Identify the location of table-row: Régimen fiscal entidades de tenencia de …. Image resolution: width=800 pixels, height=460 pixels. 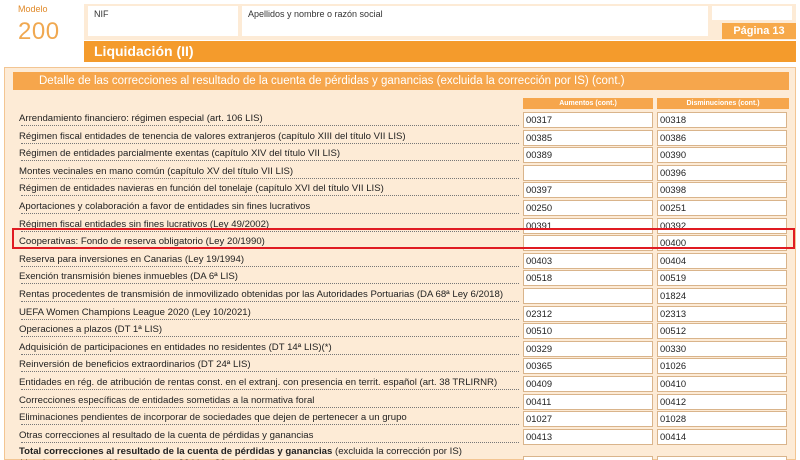
(405, 138).